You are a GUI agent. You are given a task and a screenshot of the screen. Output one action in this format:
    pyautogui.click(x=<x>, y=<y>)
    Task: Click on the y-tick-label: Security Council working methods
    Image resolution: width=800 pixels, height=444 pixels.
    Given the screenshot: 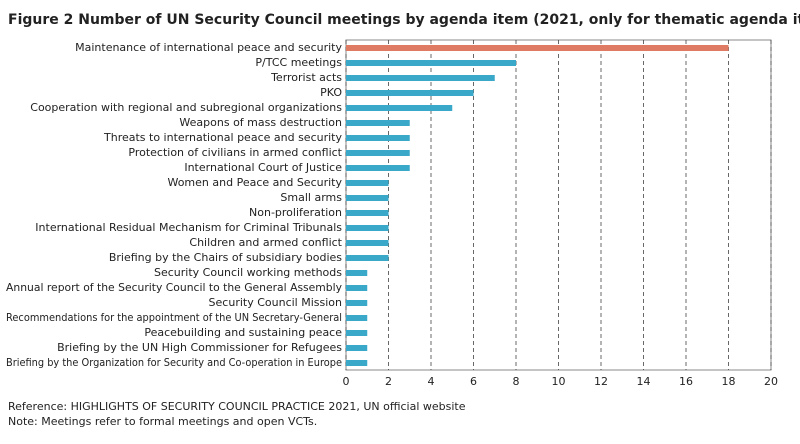 What is the action you would take?
    pyautogui.click(x=248, y=272)
    